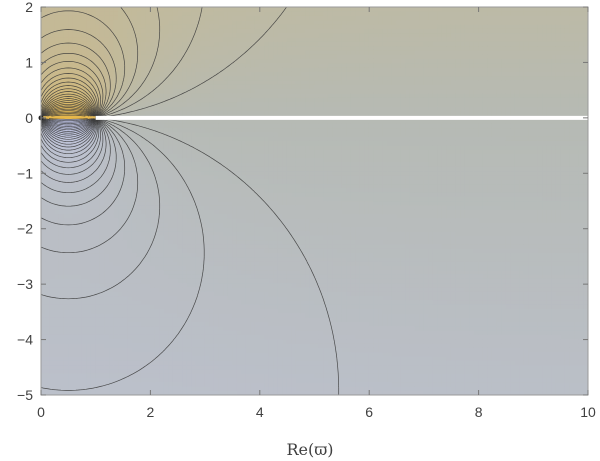  Describe the element at coordinates (25, 284) in the screenshot. I see `y-tick-label: −3` at that location.